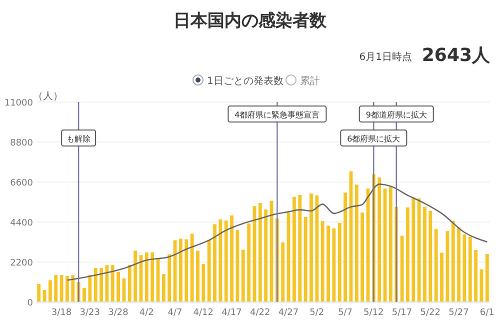  I want to click on y-tick-label: 2200, so click(22, 263).